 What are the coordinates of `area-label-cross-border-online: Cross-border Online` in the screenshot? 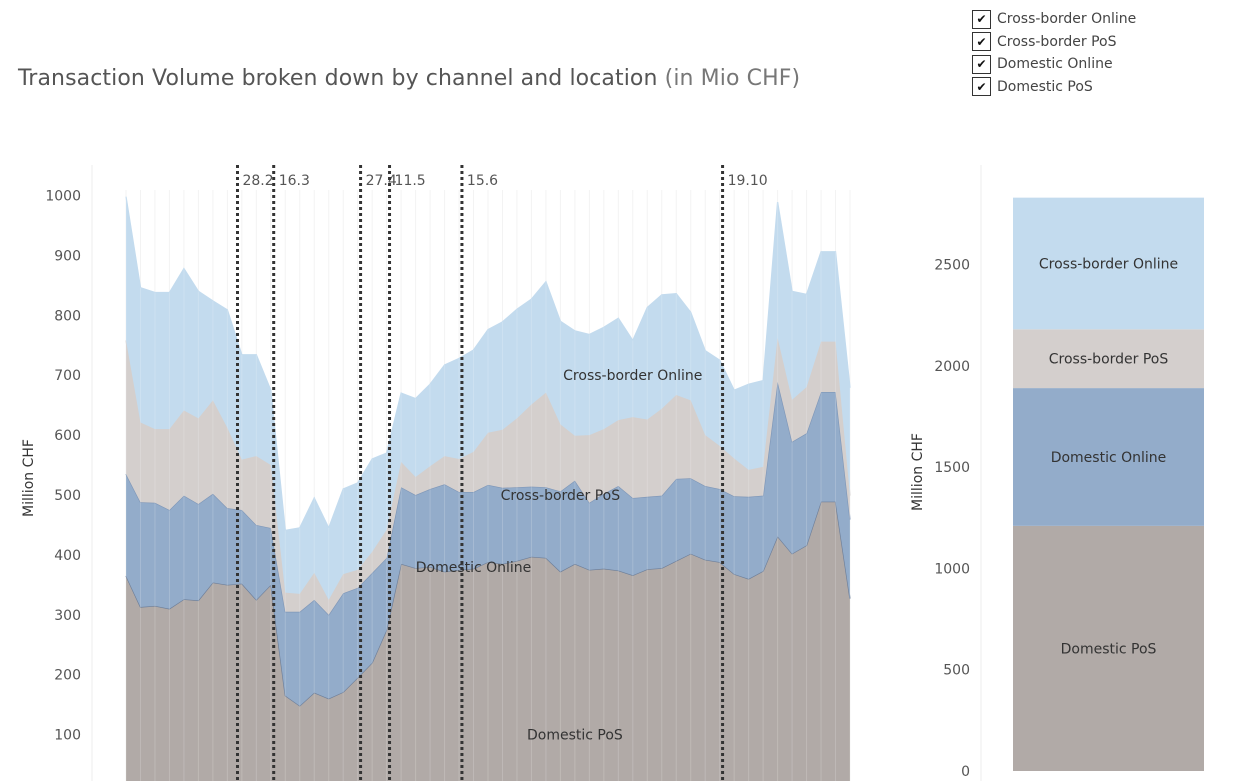 It's located at (632, 376).